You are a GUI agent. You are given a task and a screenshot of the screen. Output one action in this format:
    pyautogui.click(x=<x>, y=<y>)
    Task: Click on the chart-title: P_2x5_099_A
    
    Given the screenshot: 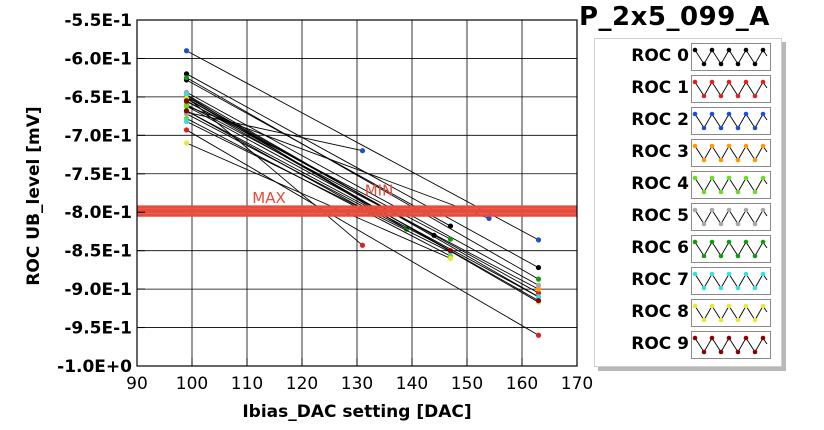 What is the action you would take?
    pyautogui.click(x=674, y=17)
    